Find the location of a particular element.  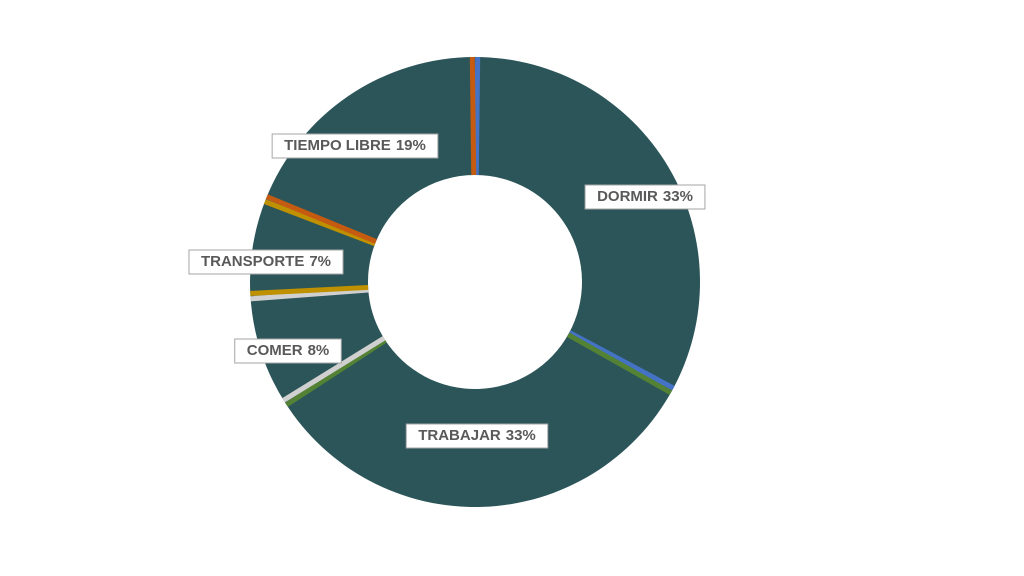

label-category: TIEMPO LIBRE is located at coordinates (337, 145).